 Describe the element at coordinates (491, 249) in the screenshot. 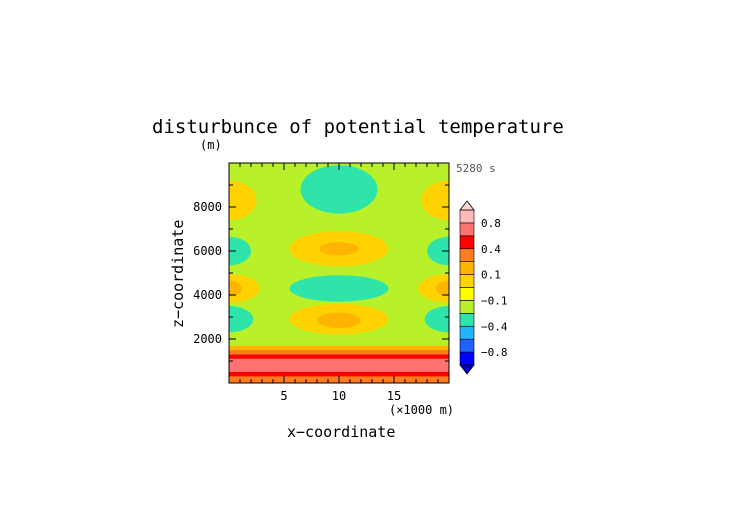

I see `colorbar-label: 0.4` at that location.